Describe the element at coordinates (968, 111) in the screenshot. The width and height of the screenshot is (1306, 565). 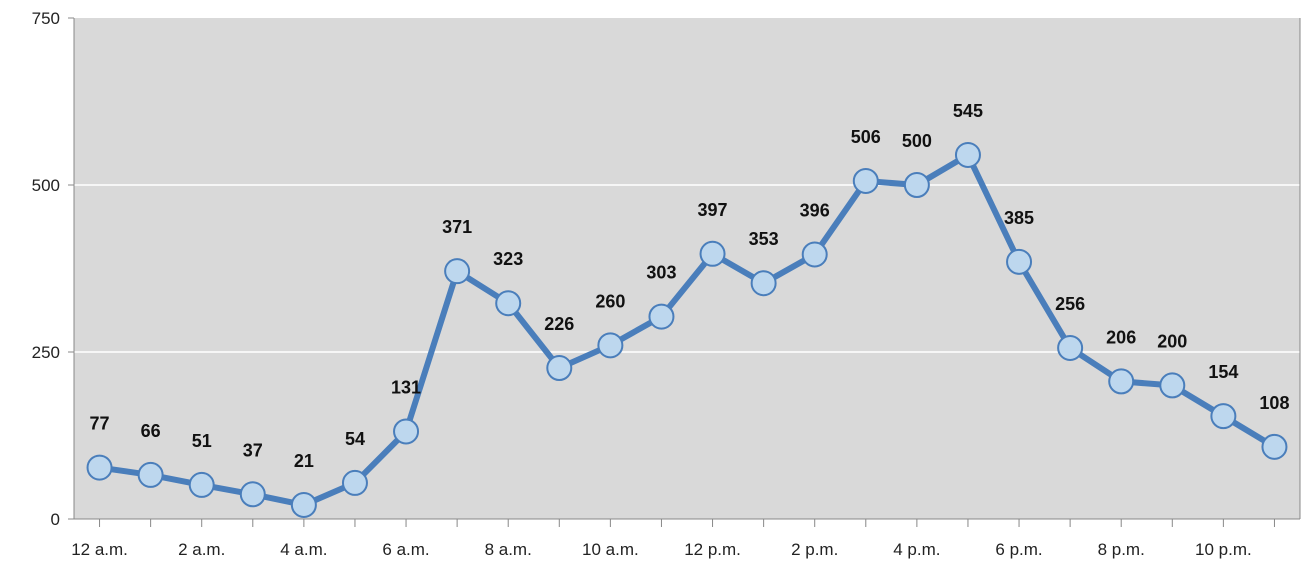
I see `data-label: 545` at that location.